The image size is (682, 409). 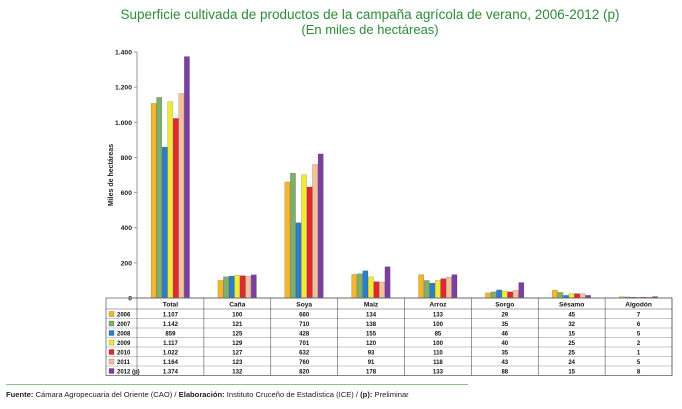 What do you see at coordinates (127, 263) in the screenshot?
I see `y-tick-label: 200` at bounding box center [127, 263].